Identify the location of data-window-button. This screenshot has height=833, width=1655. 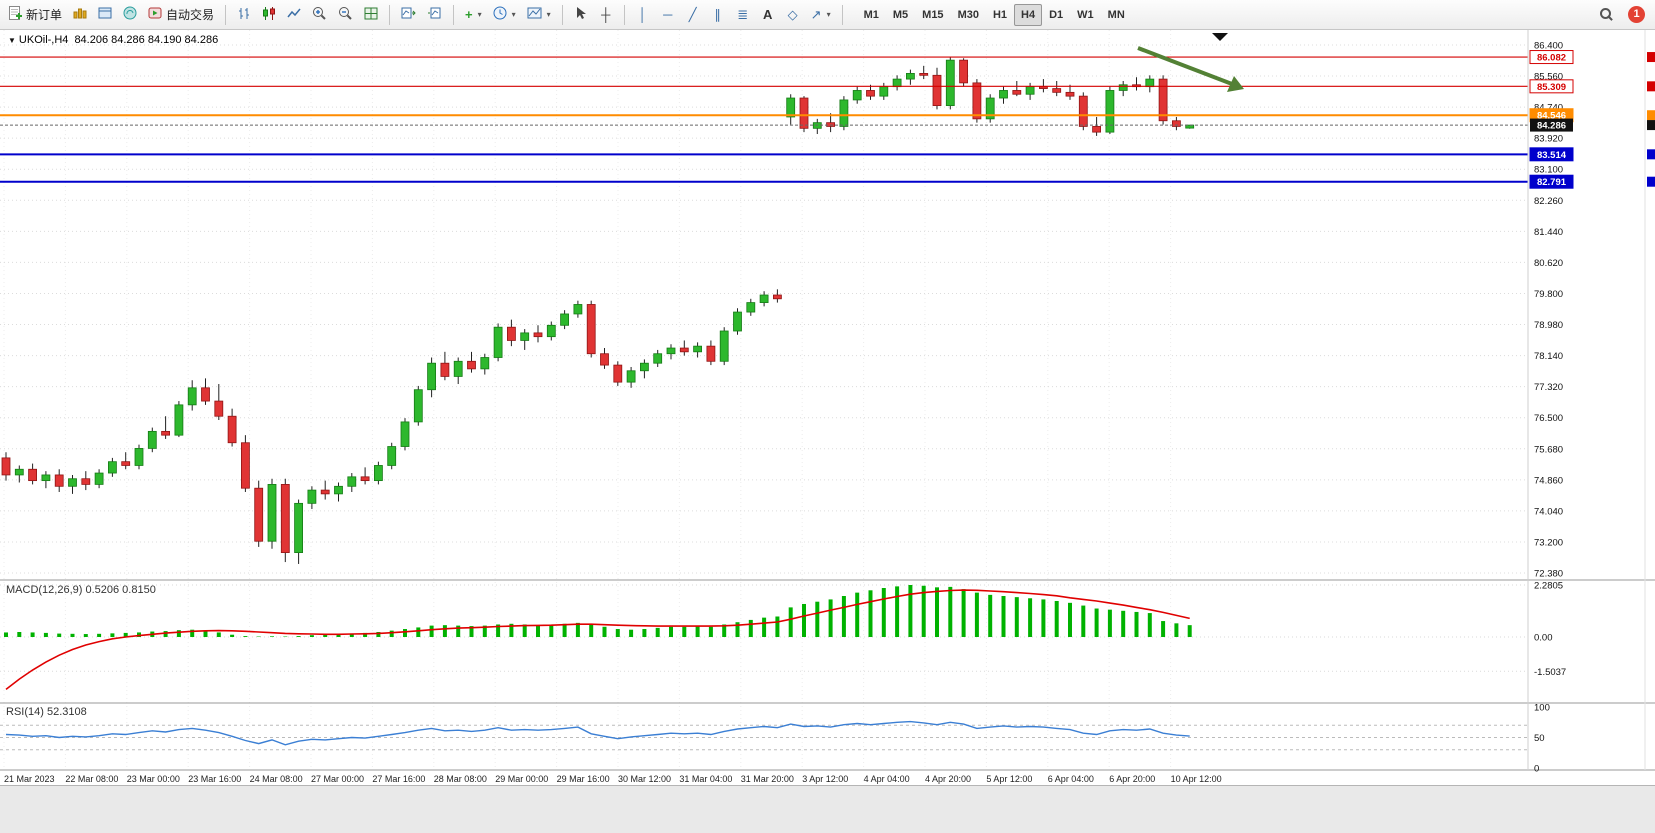
(105, 15).